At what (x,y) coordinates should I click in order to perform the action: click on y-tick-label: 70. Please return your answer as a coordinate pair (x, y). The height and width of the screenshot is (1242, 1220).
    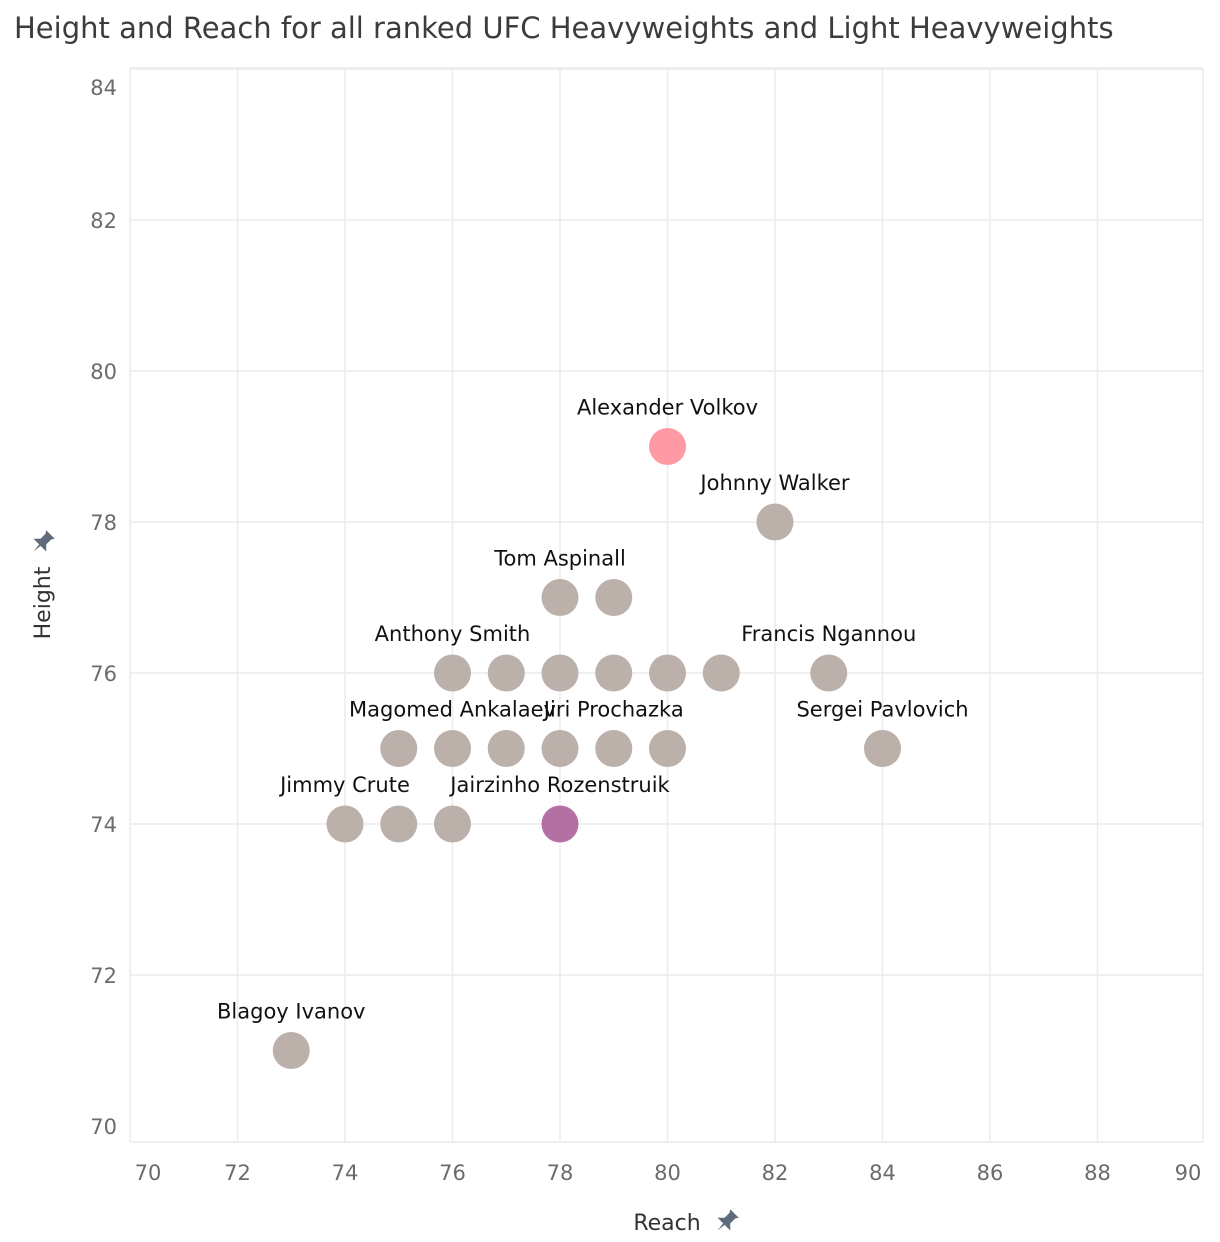
    Looking at the image, I should click on (103, 1127).